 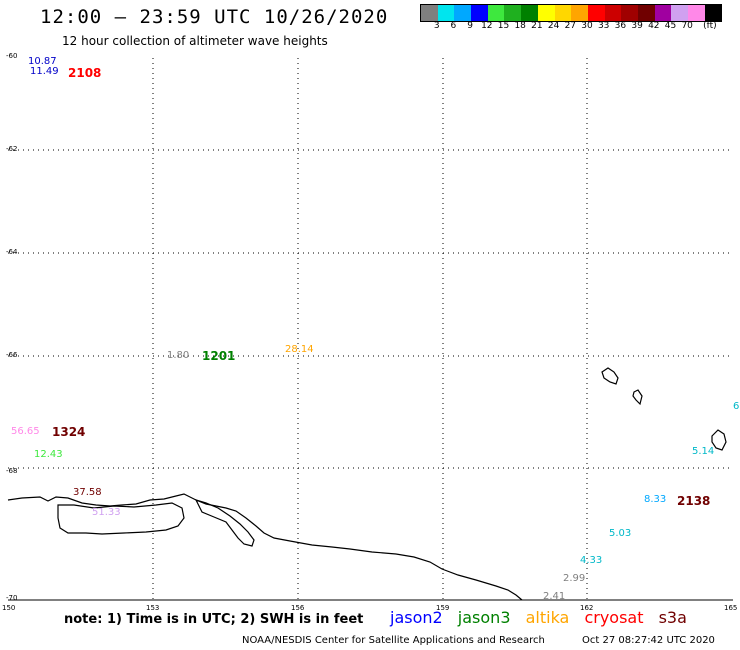 I want to click on wave-height-reading: 51.33, so click(x=106, y=512).